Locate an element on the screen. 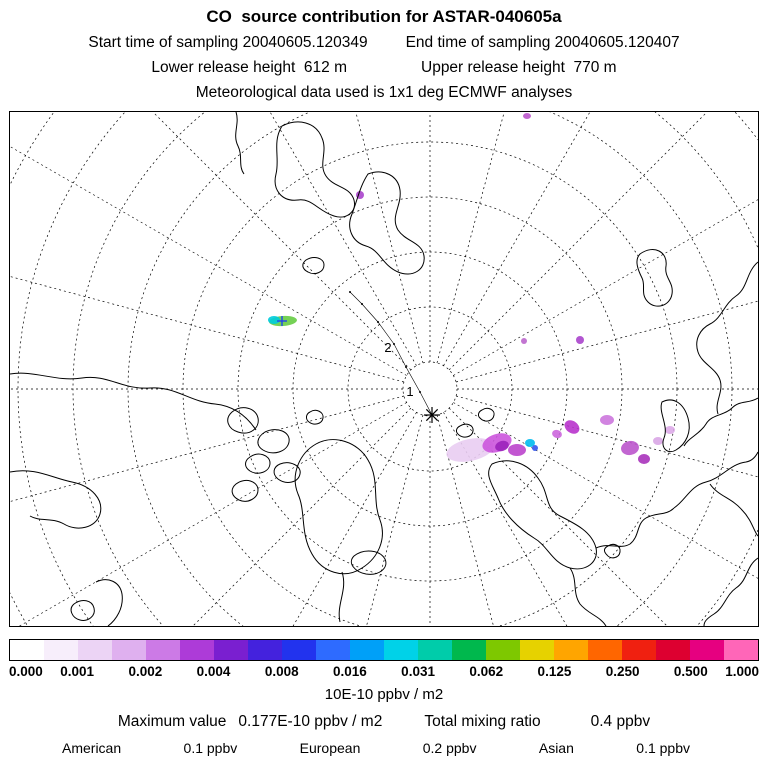 The height and width of the screenshot is (768, 768). coastline-scandinavia is located at coordinates (542, 515).